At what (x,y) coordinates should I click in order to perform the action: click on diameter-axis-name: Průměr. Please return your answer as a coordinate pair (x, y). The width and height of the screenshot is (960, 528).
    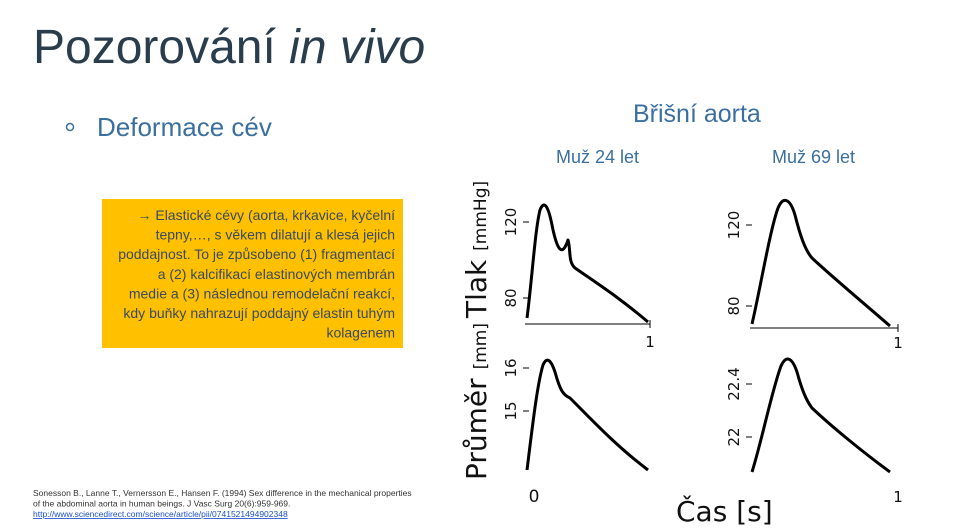
    Looking at the image, I should click on (476, 429).